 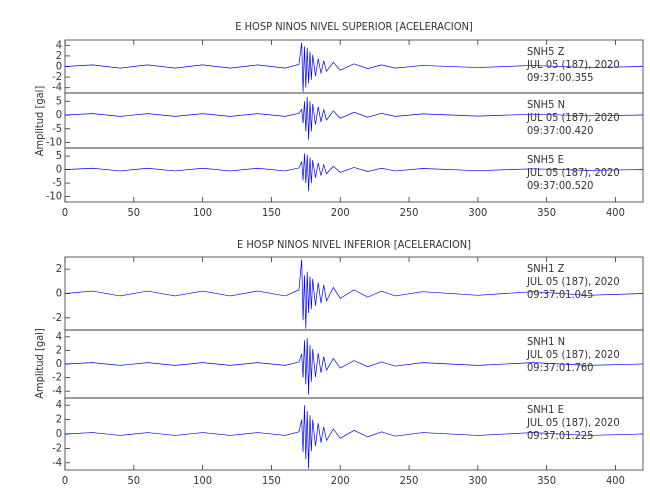 What do you see at coordinates (560, 367) in the screenshot?
I see `time-label: 09:37:01.760` at bounding box center [560, 367].